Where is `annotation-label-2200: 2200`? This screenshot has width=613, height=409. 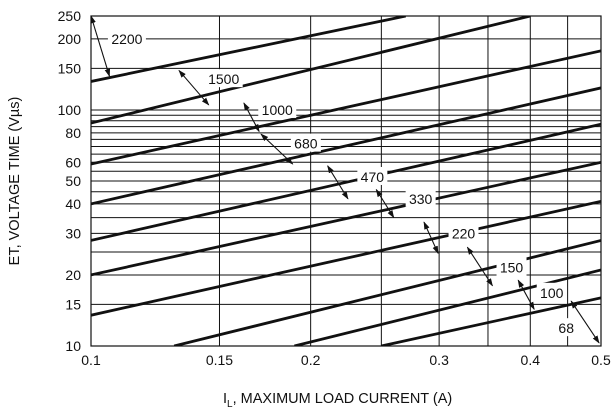 annotation-label-2200: 2200 is located at coordinates (126, 39).